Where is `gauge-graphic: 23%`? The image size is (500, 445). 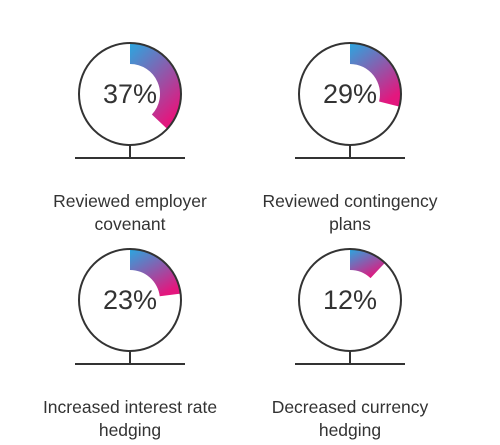
gauge-graphic: 23% is located at coordinates (130, 306).